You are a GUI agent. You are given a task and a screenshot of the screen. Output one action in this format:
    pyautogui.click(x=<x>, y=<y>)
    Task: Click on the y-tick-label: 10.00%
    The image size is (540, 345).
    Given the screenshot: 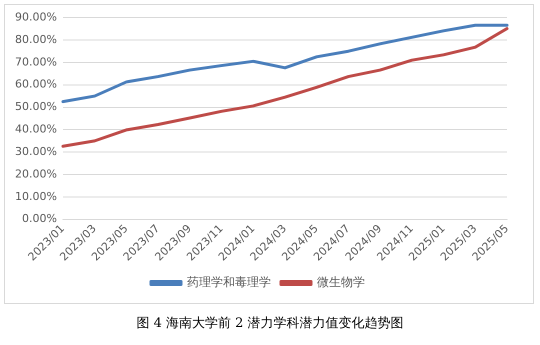 What is the action you would take?
    pyautogui.click(x=35, y=196)
    